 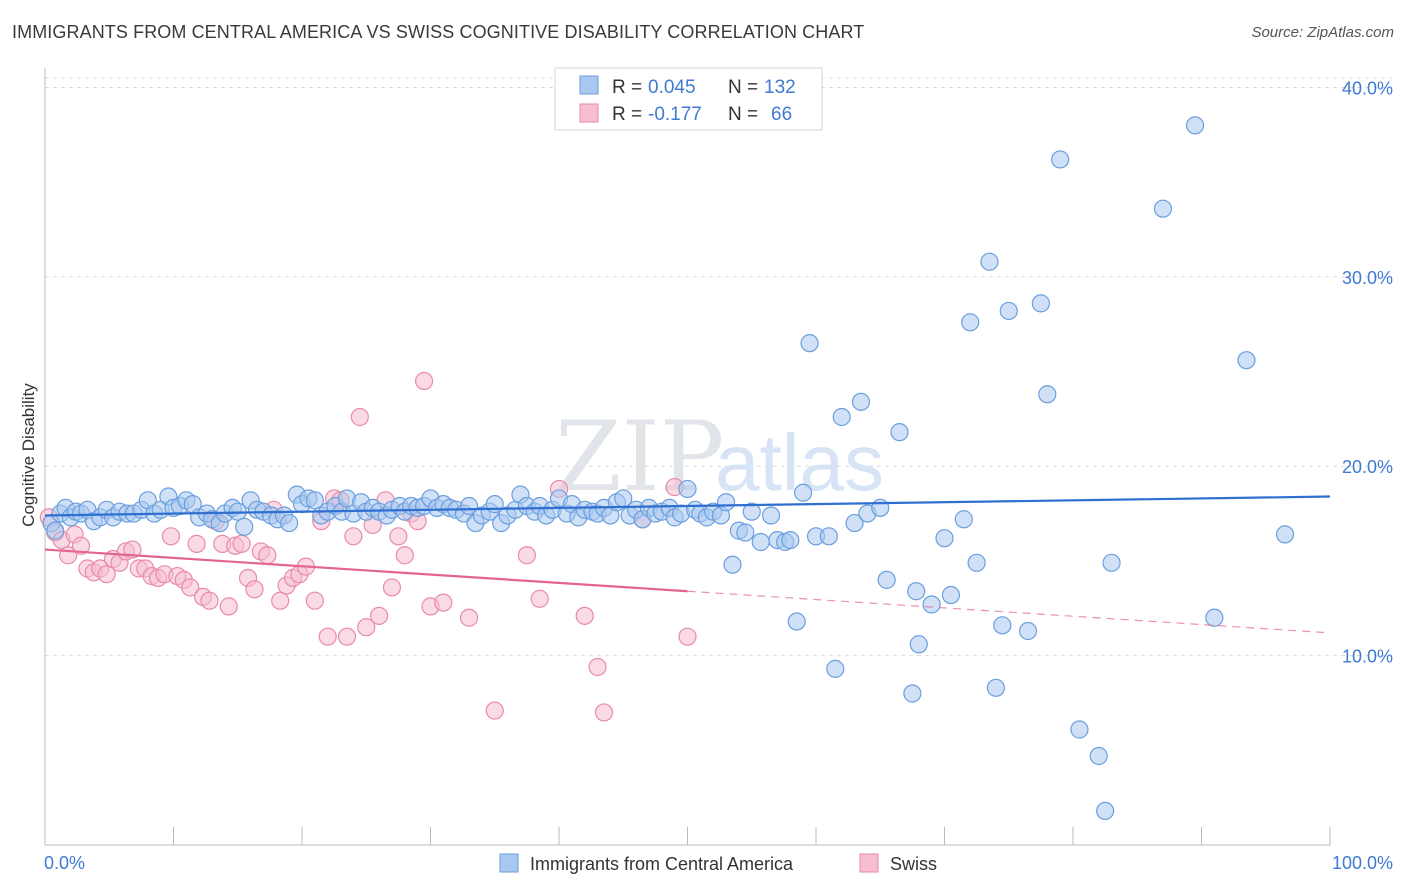 What do you see at coordinates (675, 114) in the screenshot?
I see `legend-r-value-2: -0.177` at bounding box center [675, 114].